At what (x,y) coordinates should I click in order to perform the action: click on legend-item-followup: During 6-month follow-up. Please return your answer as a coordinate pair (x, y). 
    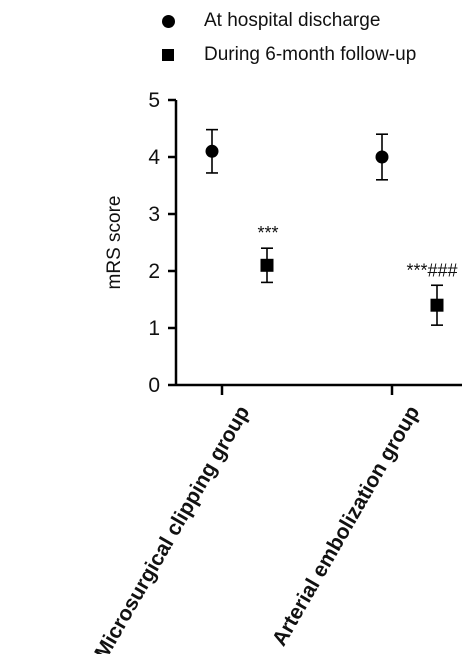
    Looking at the image, I should click on (288, 55).